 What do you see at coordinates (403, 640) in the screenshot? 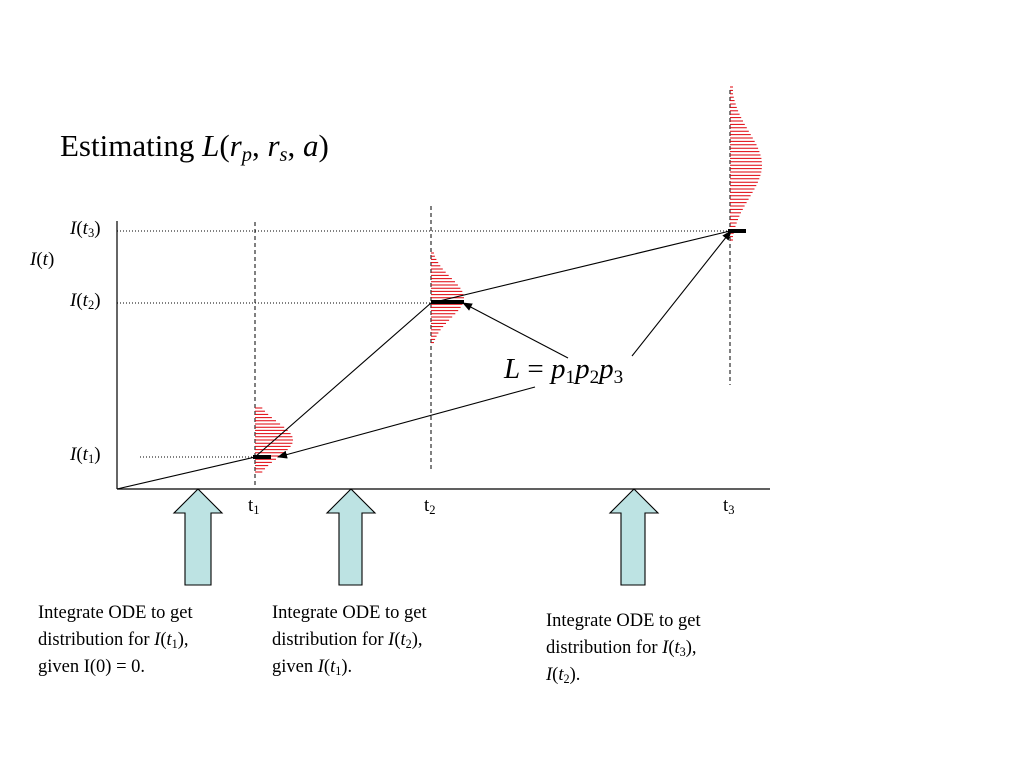
I see `caption-2-line2-var: t` at bounding box center [403, 640].